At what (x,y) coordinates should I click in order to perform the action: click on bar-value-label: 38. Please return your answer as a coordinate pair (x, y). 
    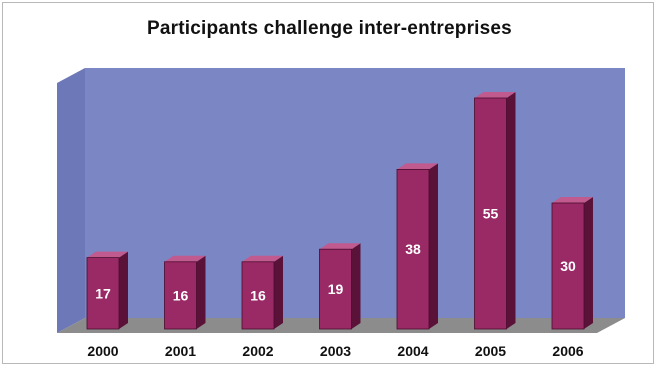
    Looking at the image, I should click on (413, 249).